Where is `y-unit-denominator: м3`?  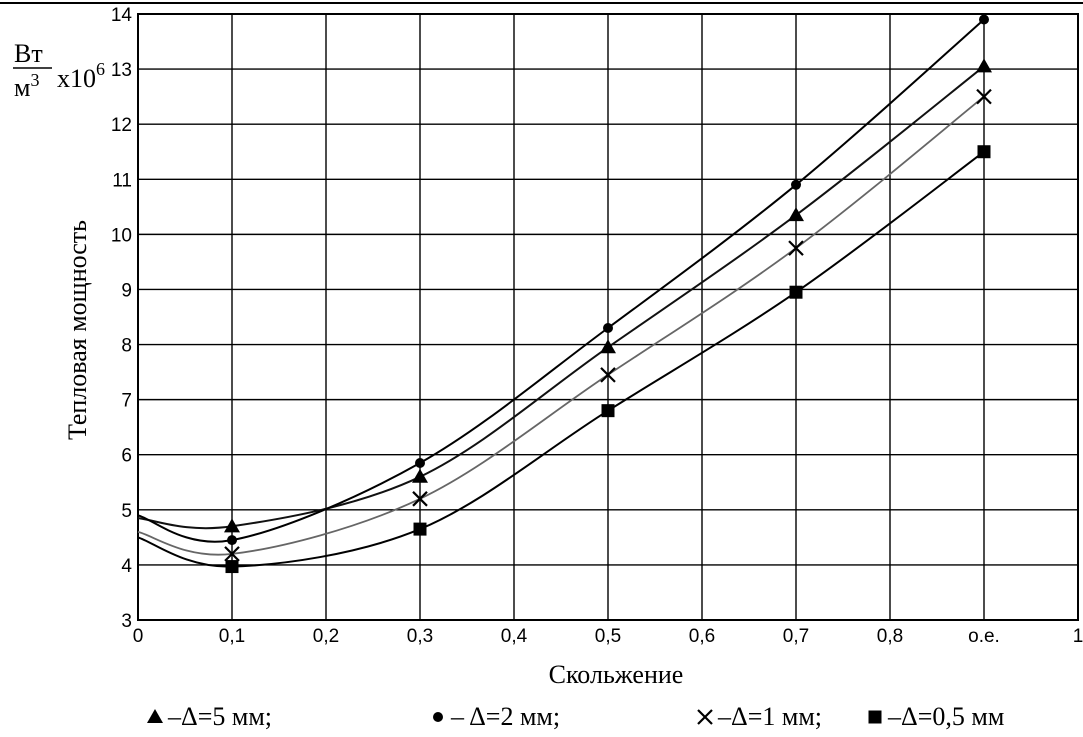
y-unit-denominator: м3 is located at coordinates (26, 86).